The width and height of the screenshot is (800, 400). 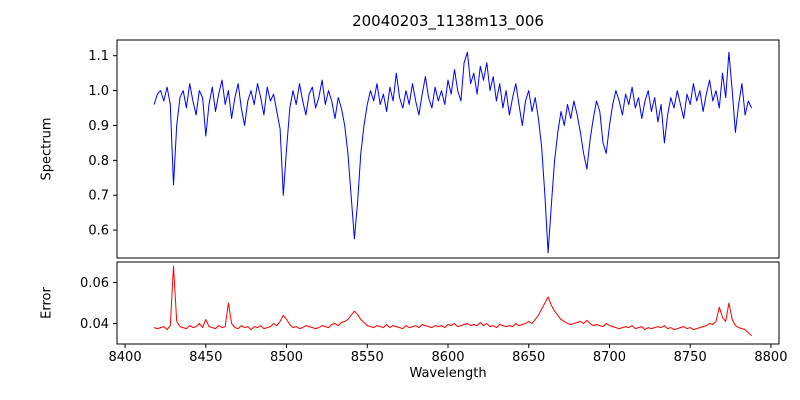 I want to click on x-tick-label: 8450, so click(x=205, y=357).